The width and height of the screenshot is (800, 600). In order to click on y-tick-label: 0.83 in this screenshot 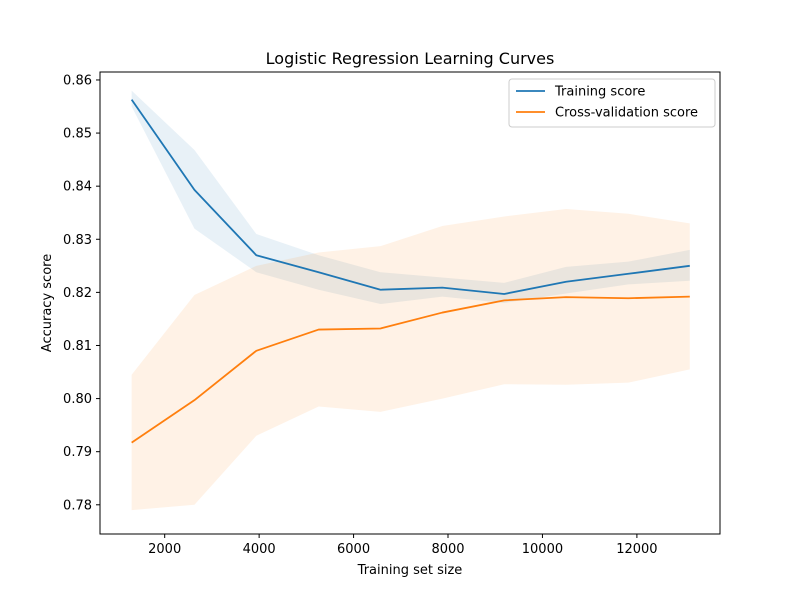, I will do `click(77, 240)`.